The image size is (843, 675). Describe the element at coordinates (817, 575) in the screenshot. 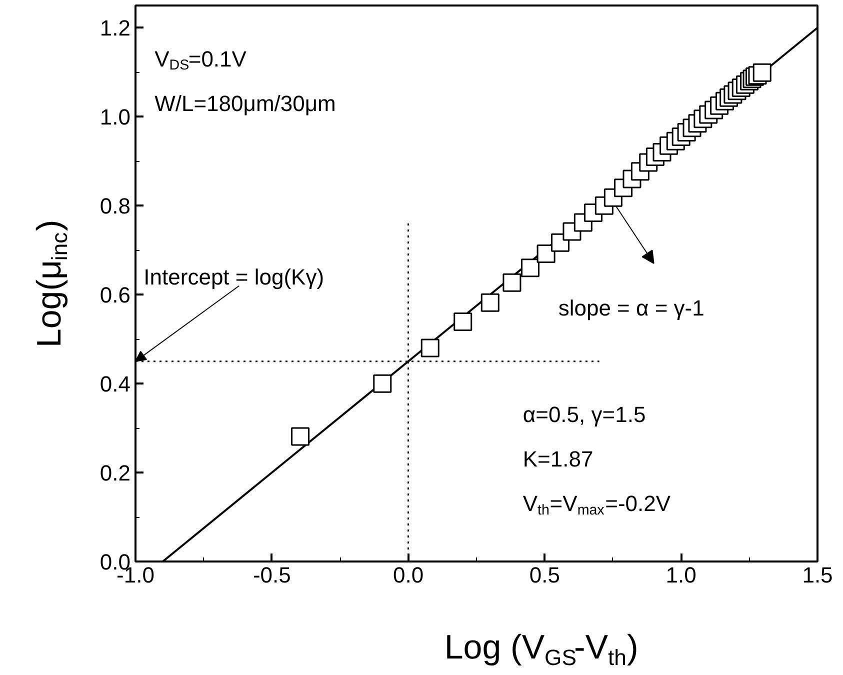

I see `x-tick-label: 1.5` at that location.